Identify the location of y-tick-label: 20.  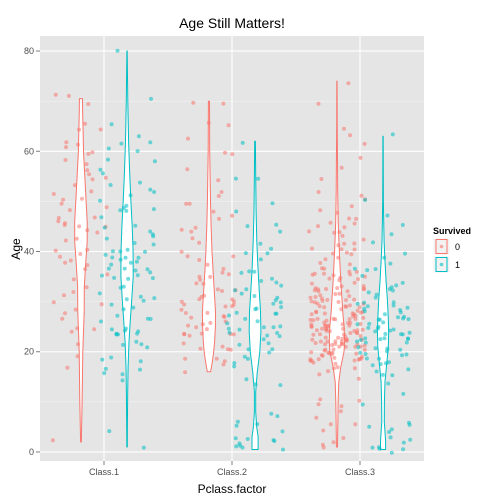
(29, 352).